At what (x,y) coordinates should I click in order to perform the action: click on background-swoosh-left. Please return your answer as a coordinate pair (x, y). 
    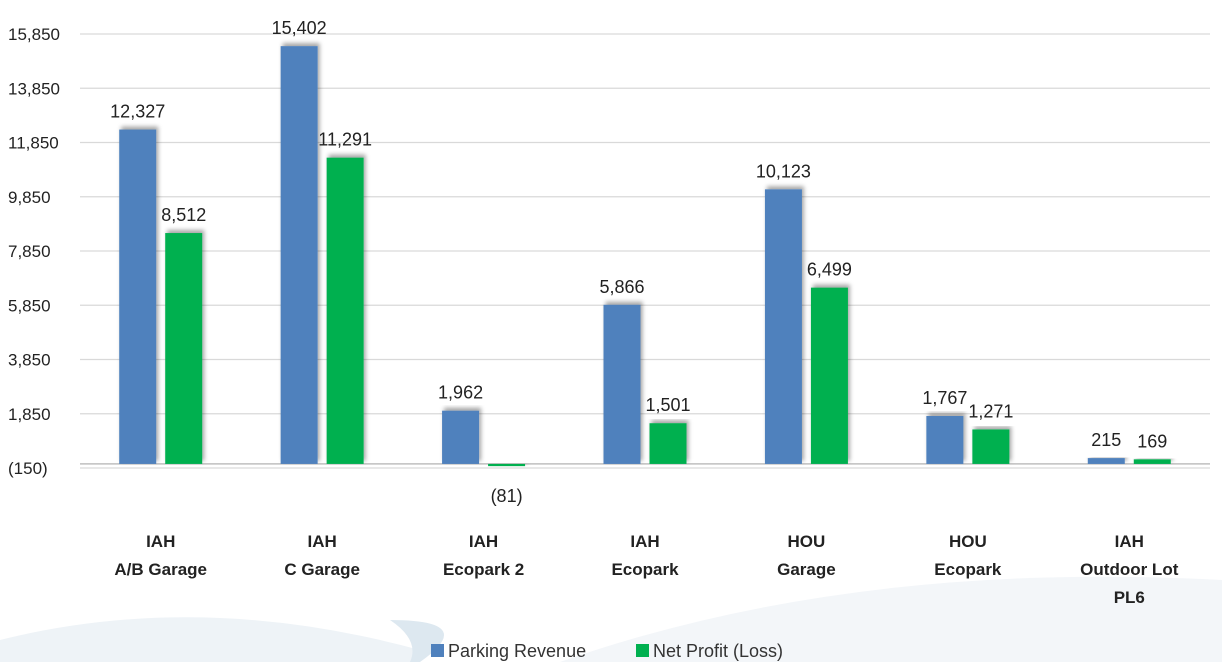
    Looking at the image, I should click on (210, 639).